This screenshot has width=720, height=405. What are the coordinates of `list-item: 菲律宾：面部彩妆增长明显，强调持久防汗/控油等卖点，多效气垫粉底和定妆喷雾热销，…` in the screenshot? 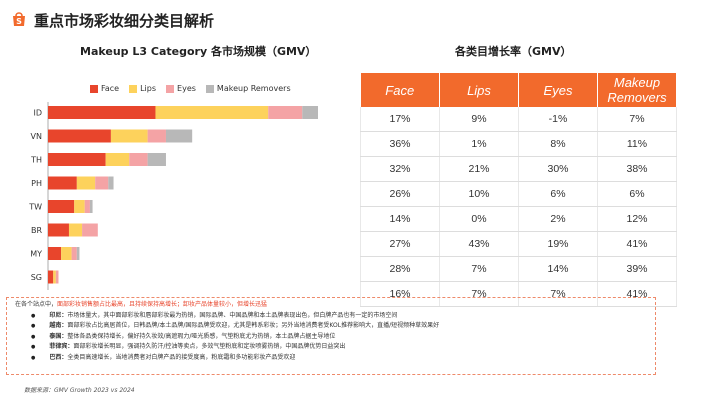 It's located at (350, 347).